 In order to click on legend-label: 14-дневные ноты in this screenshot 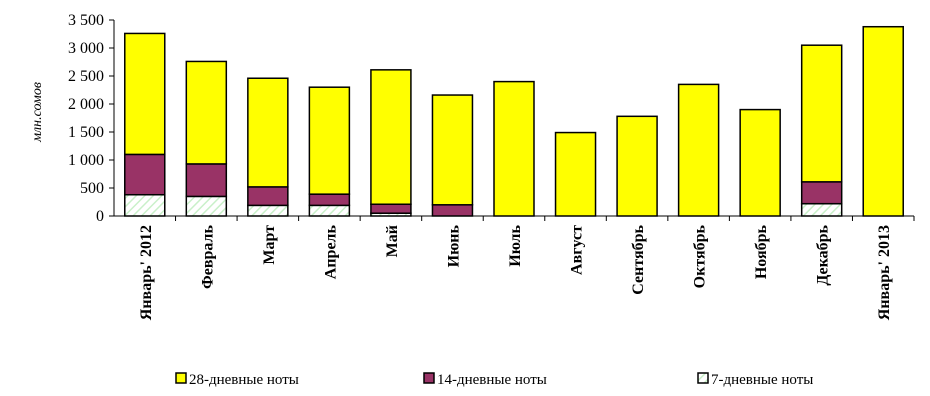, I will do `click(492, 380)`.